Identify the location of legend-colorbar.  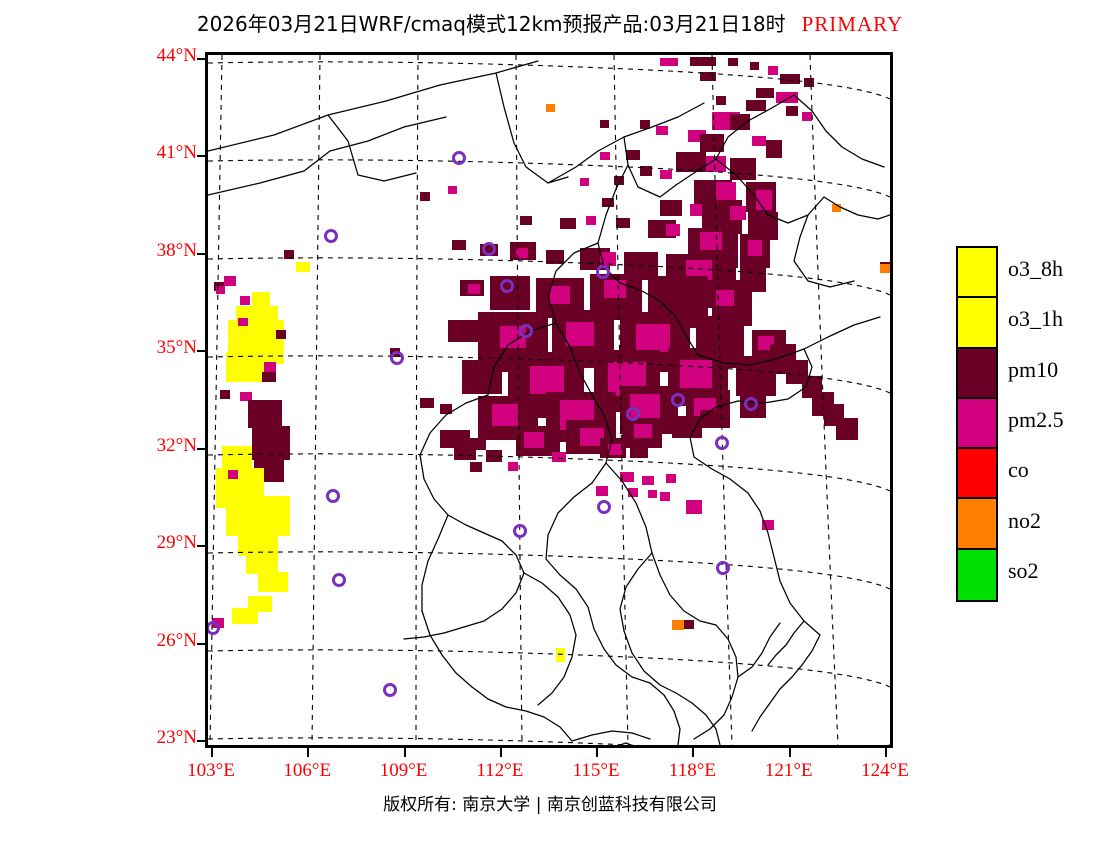
(977, 424).